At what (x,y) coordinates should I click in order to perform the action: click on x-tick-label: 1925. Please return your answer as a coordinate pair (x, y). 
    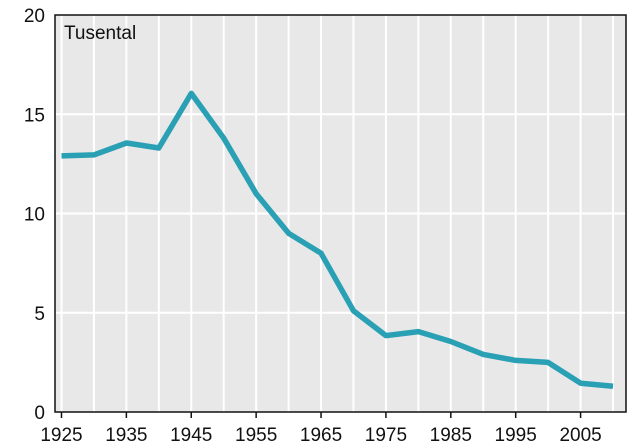
    Looking at the image, I should click on (61, 435).